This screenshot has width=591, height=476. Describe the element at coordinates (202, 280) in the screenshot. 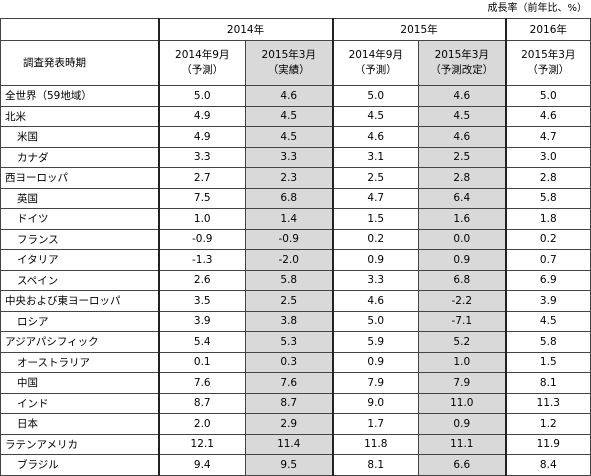

I see `value-cell: 2.6` at that location.